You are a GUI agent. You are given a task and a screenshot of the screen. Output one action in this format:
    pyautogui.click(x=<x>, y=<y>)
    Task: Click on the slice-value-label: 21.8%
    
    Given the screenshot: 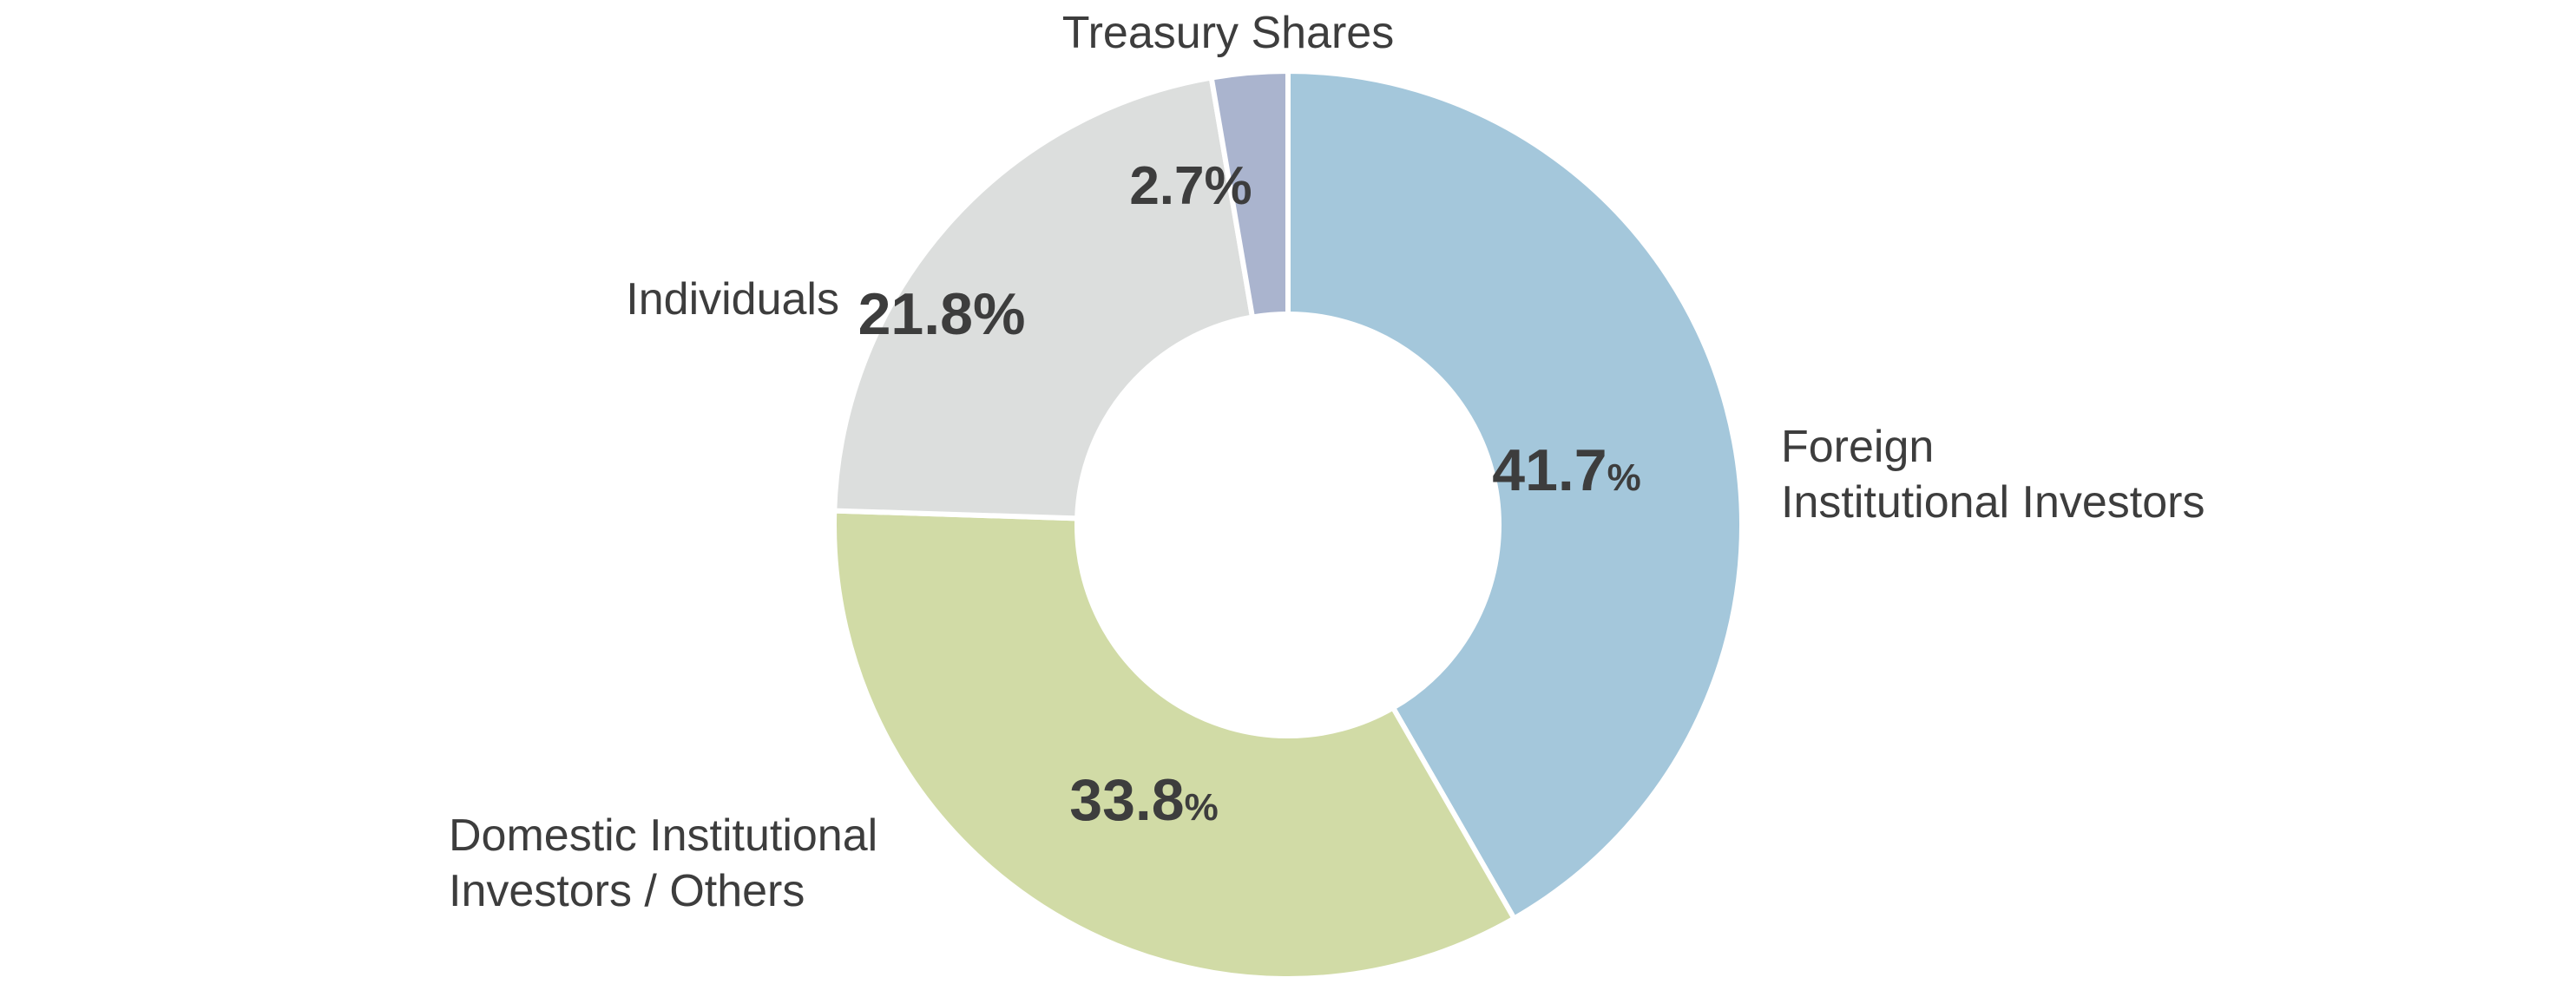 What is the action you would take?
    pyautogui.click(x=942, y=314)
    